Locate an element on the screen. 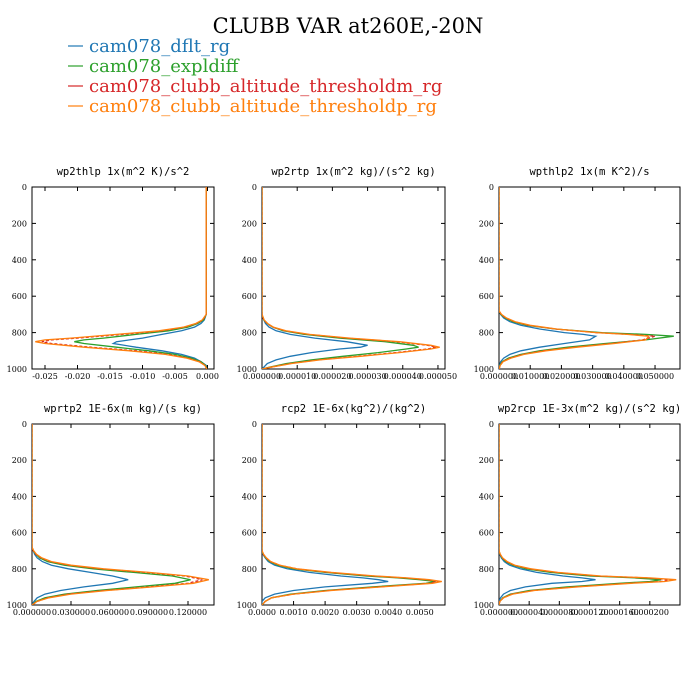  x-tick-label: 0.000200 is located at coordinates (650, 612).